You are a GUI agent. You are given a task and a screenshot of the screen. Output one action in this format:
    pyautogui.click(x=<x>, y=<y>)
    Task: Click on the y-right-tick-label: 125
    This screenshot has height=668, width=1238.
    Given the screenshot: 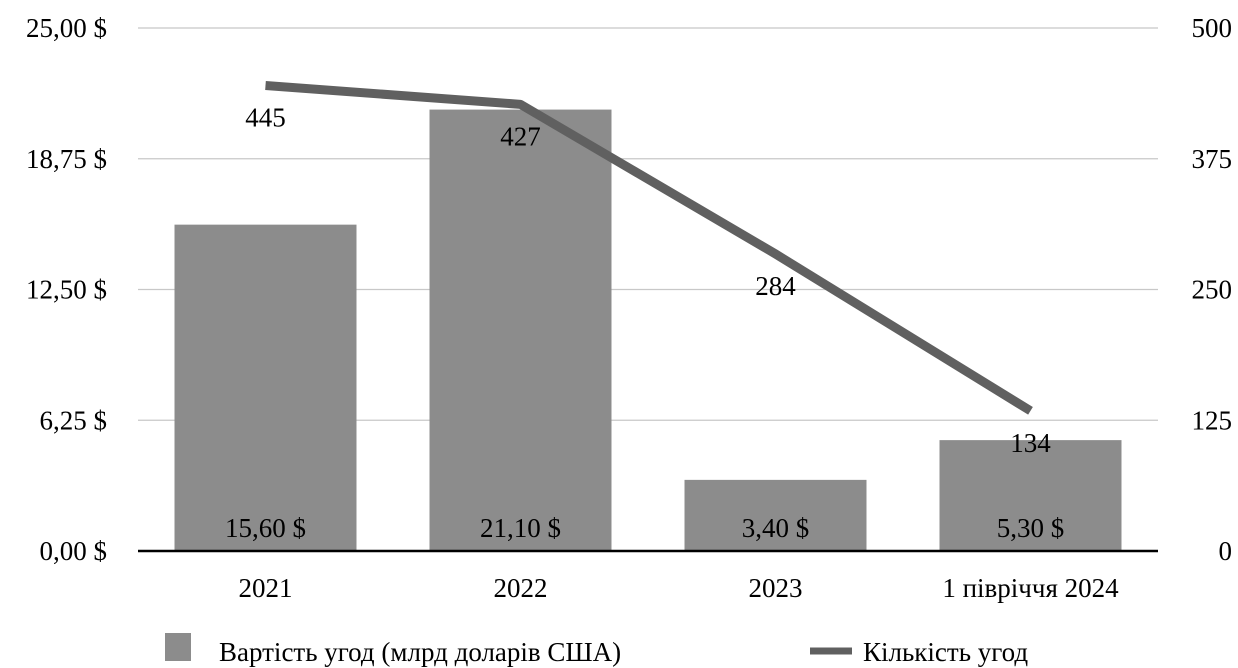 What is the action you would take?
    pyautogui.click(x=1212, y=420)
    